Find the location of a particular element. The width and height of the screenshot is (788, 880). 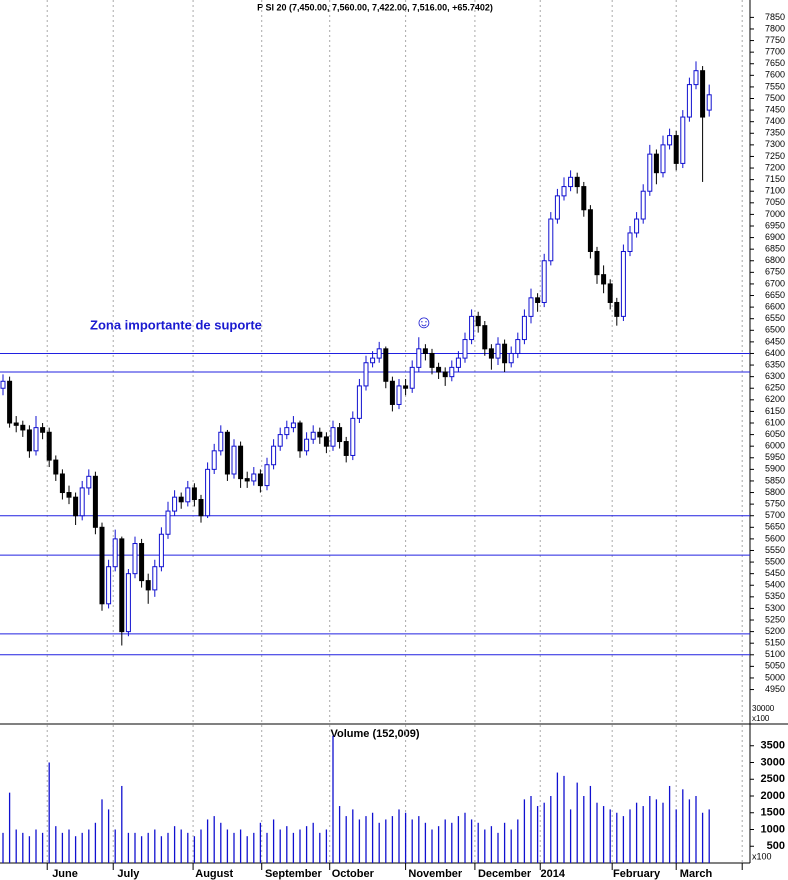

y-tick-label: 6650 is located at coordinates (775, 295).